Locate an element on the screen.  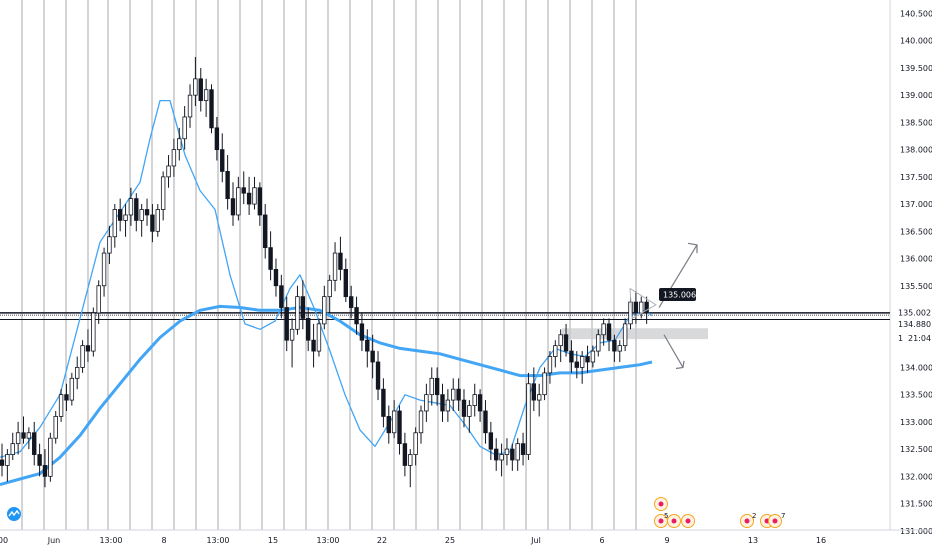
horizontal-lines is located at coordinates (445, 316).